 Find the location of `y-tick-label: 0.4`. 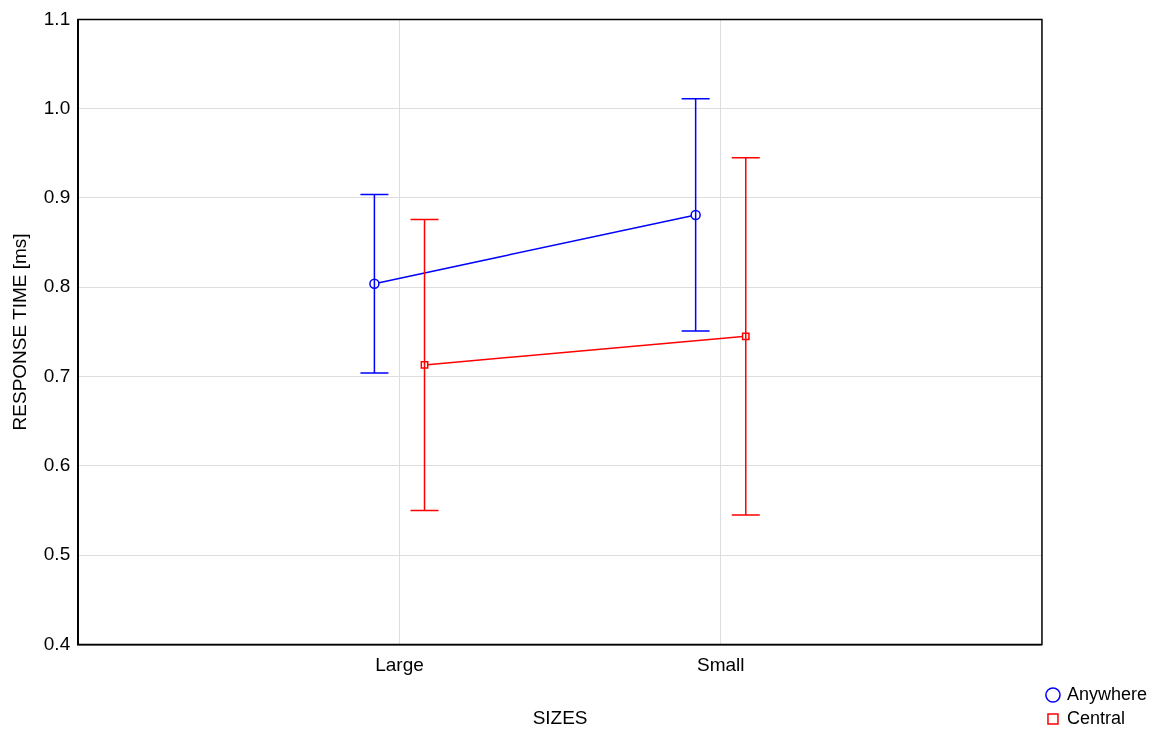

y-tick-label: 0.4 is located at coordinates (57, 643).